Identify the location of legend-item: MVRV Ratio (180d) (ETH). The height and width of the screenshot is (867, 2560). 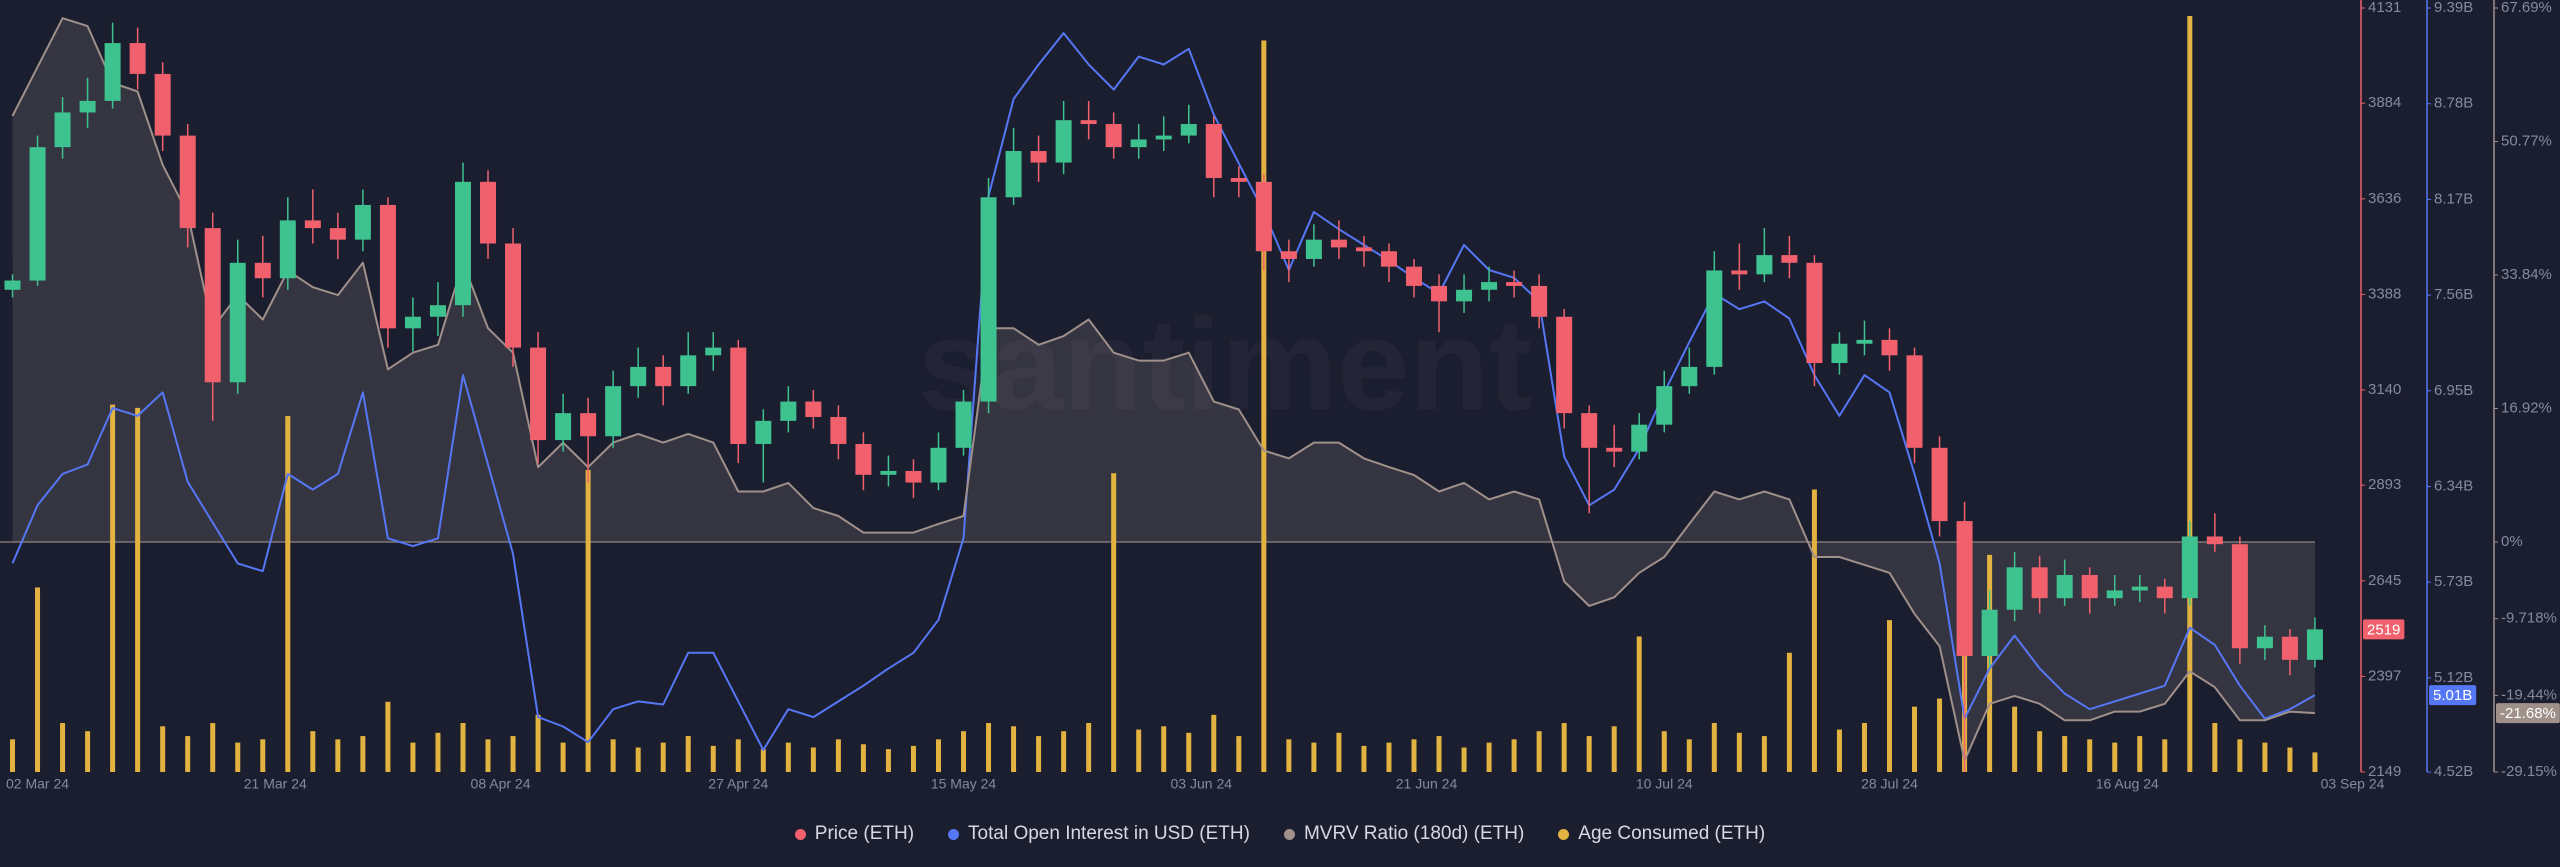
(1403, 834).